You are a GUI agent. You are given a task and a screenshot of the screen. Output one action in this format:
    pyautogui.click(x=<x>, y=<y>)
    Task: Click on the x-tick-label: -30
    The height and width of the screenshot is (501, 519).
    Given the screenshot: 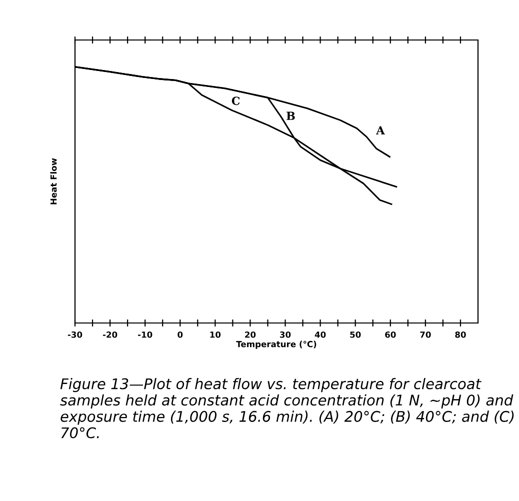 What is the action you would take?
    pyautogui.click(x=75, y=334)
    